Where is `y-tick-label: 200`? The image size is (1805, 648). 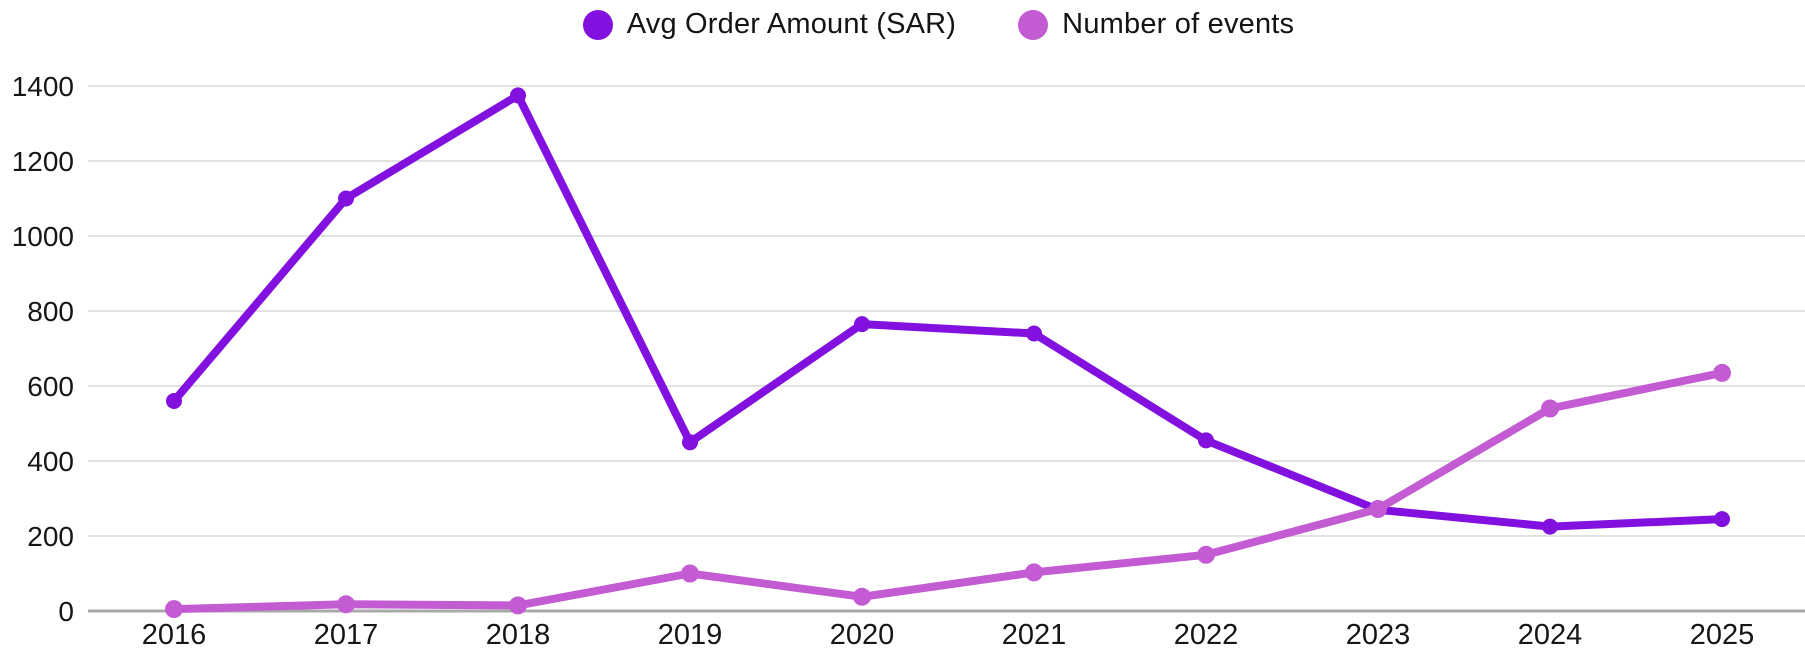 y-tick-label: 200 is located at coordinates (50, 536).